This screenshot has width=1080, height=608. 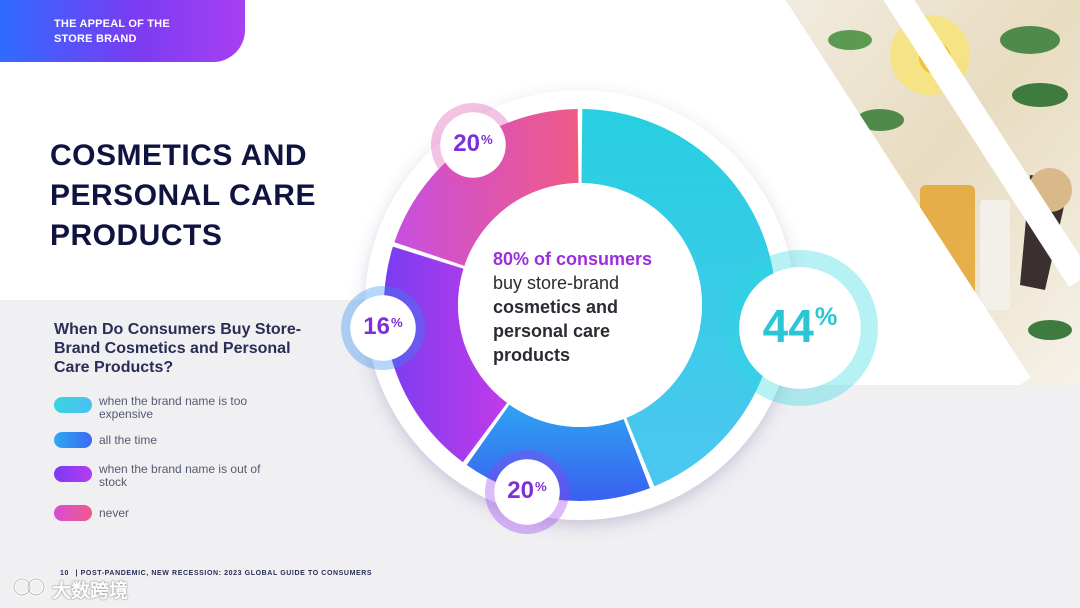 I want to click on center-line2: buy store-brand, so click(x=556, y=283).